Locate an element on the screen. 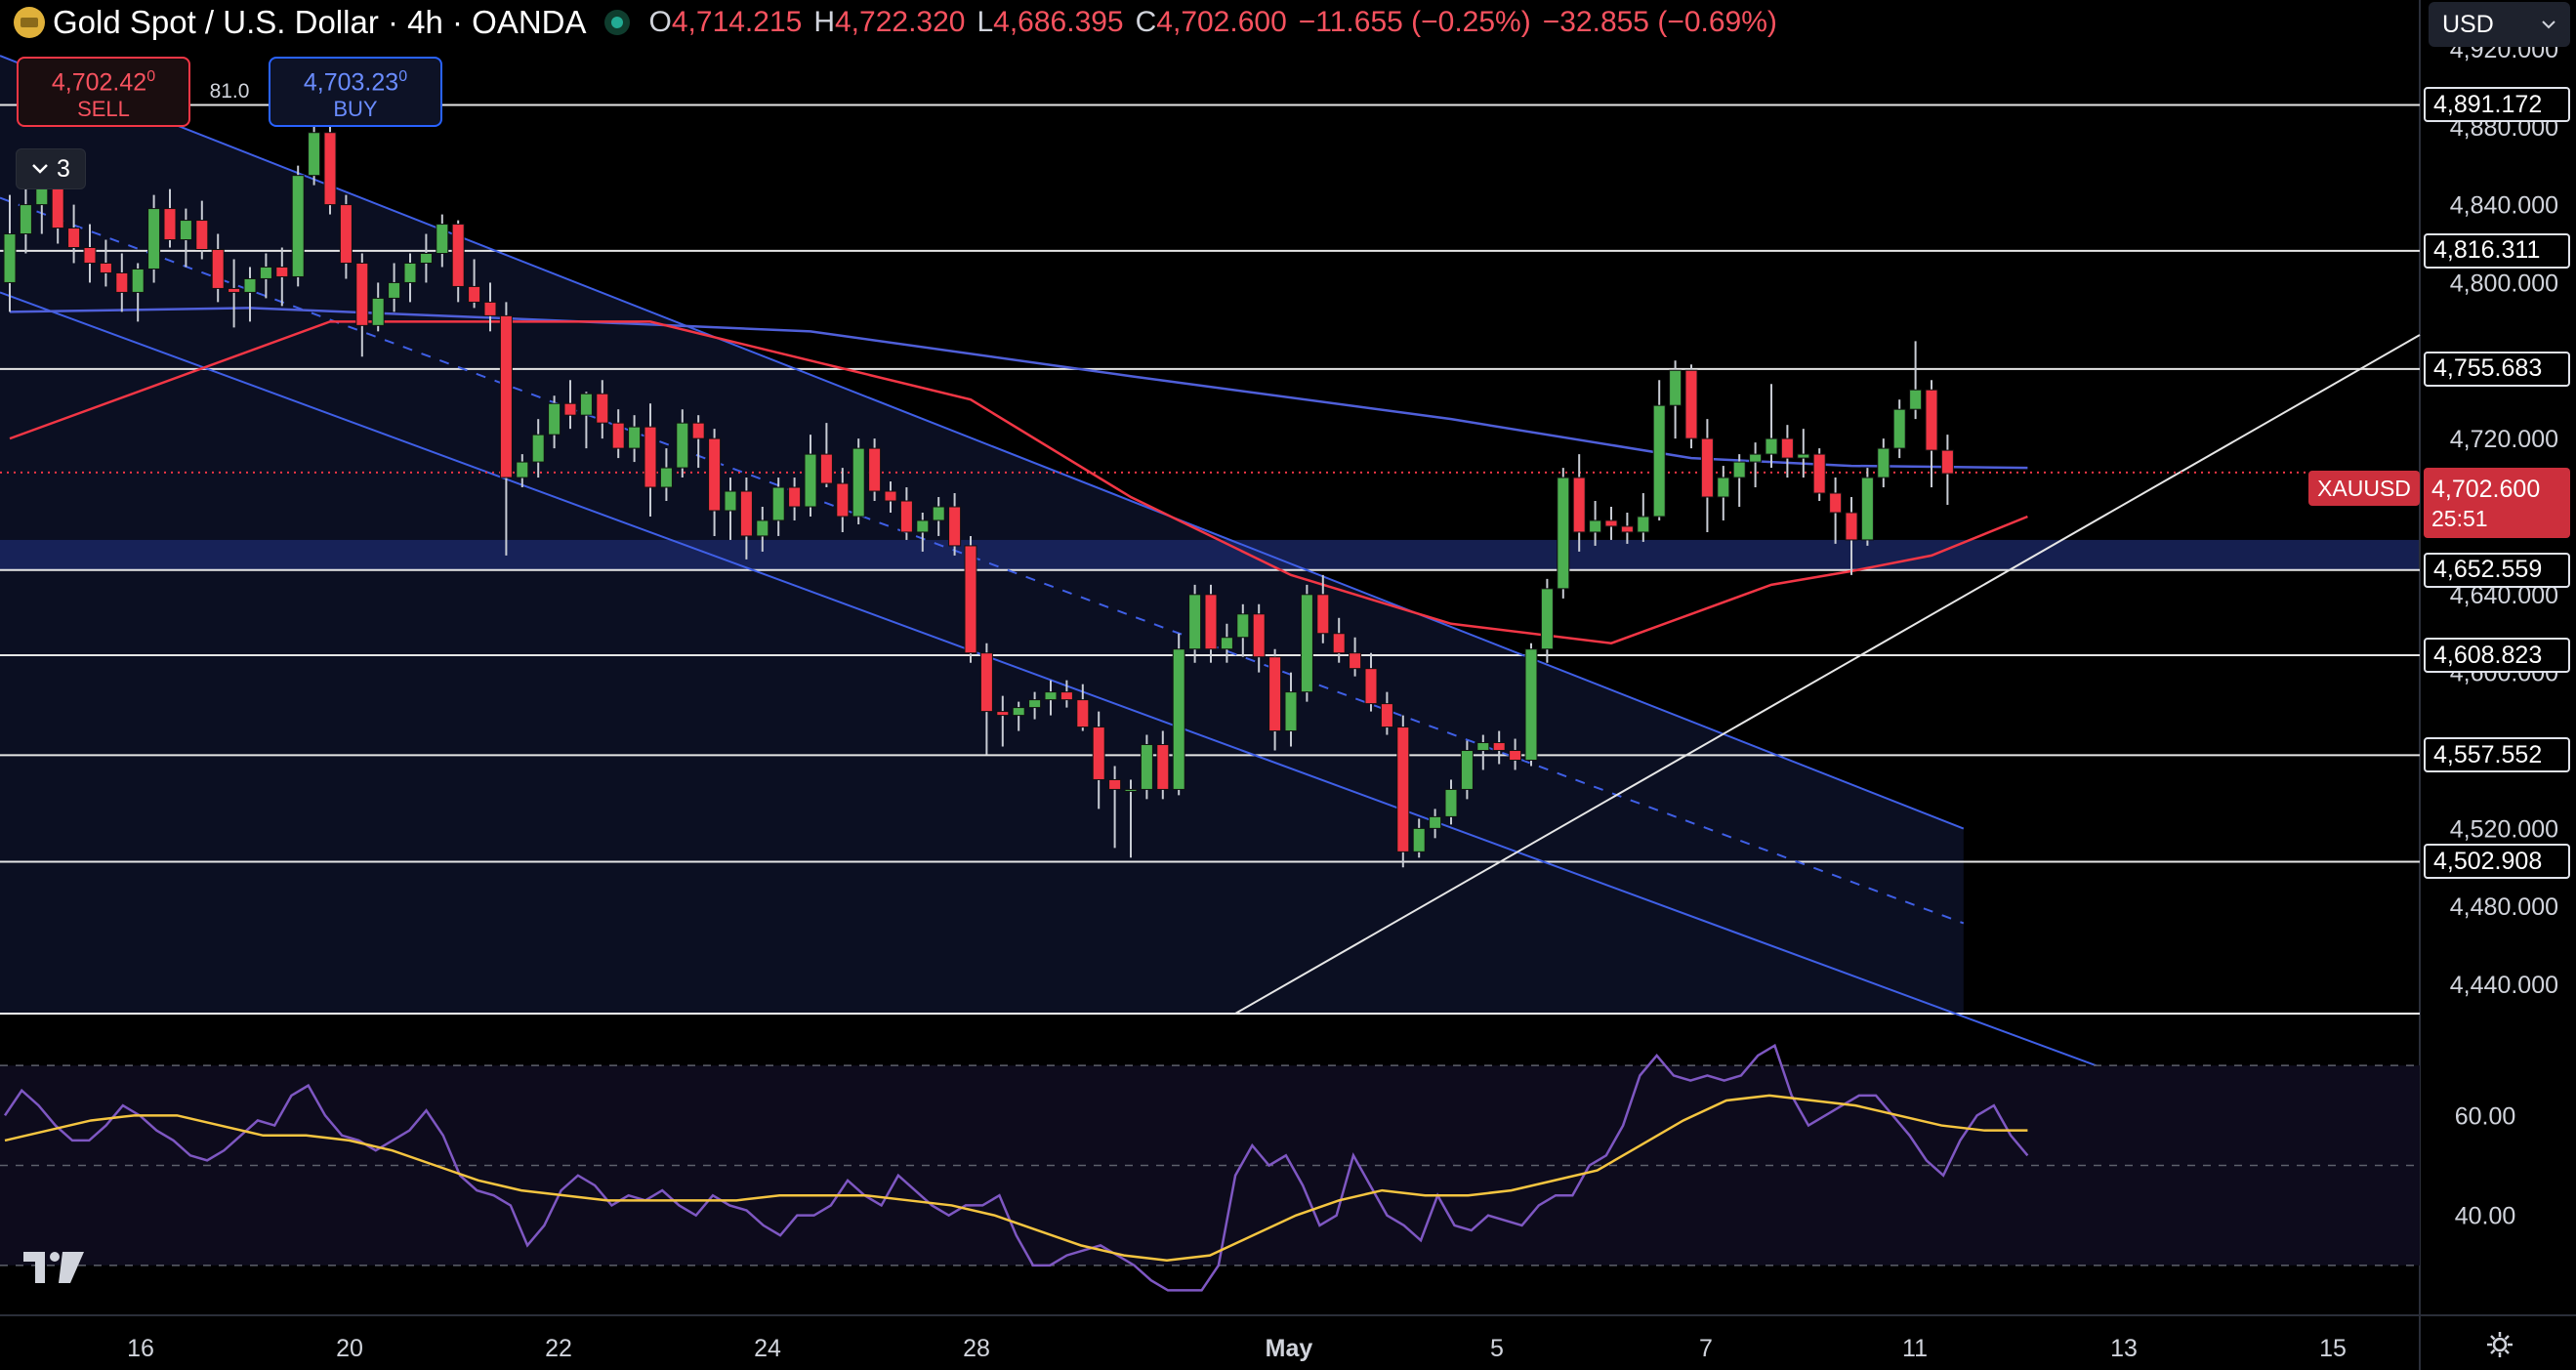 This screenshot has width=2576, height=1370. currency-select: USD is located at coordinates (2499, 25).